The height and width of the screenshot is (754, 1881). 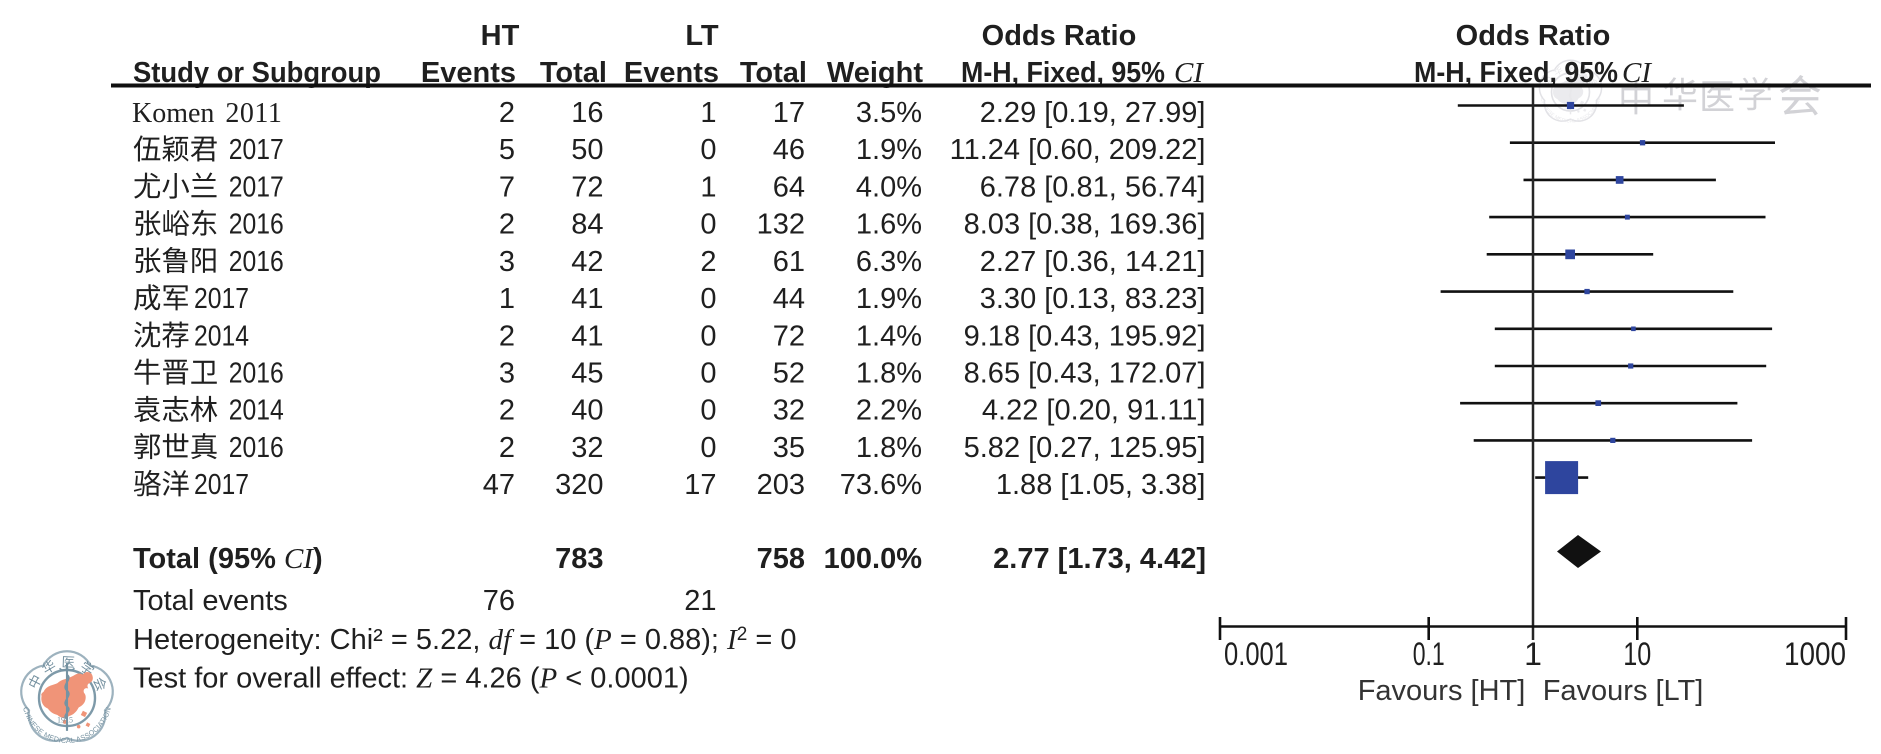 I want to click on svg-text: 9.18 [0.43, 195.92], so click(x=1085, y=336).